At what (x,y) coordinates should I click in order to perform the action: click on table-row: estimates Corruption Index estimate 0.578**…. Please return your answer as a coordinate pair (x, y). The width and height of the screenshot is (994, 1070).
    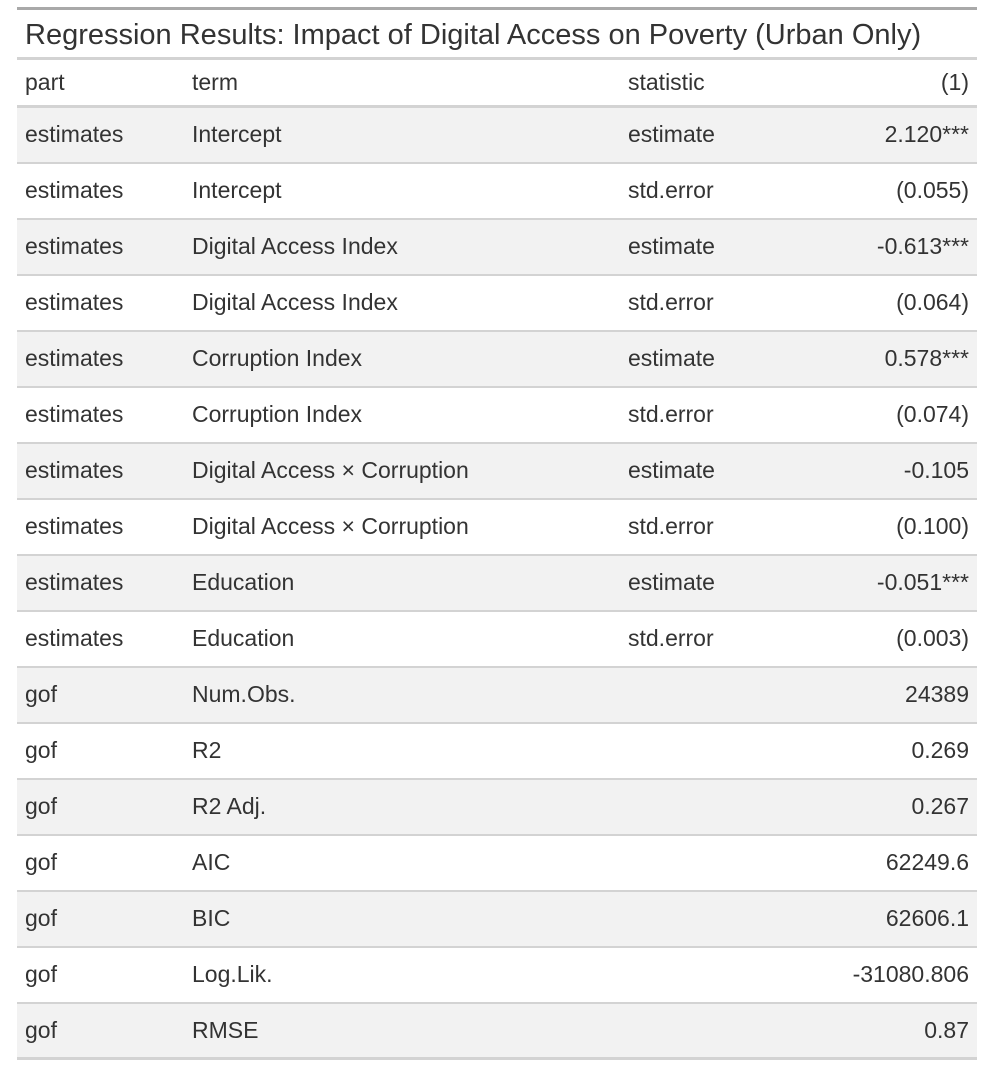
    Looking at the image, I should click on (497, 359).